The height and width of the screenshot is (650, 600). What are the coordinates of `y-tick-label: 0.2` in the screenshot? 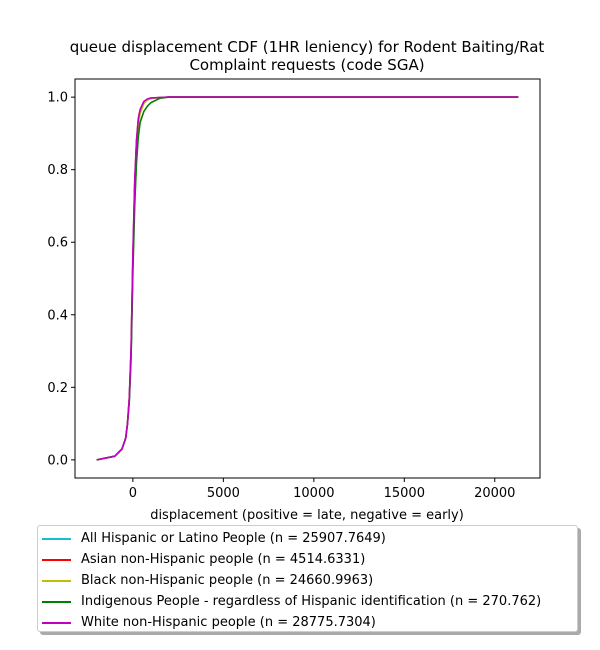 It's located at (57, 388).